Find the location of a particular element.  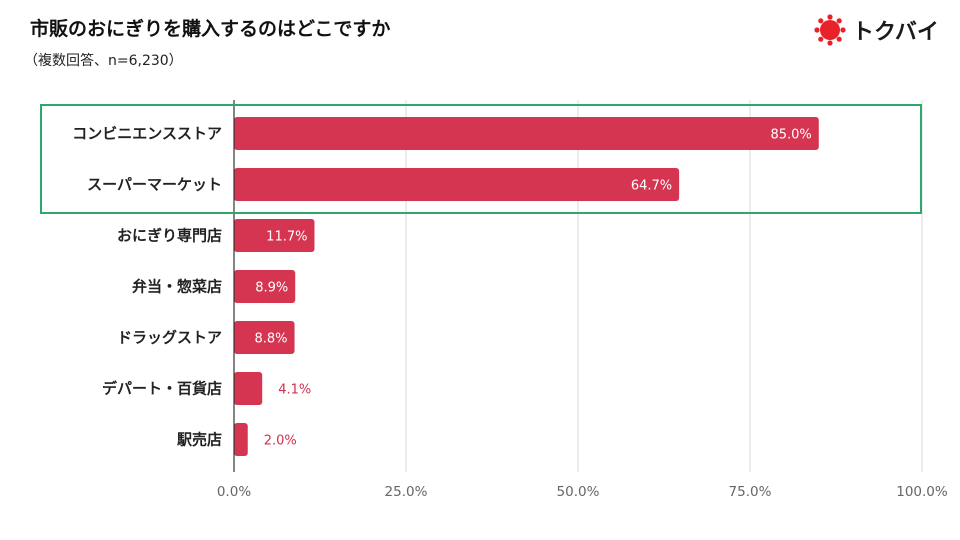

x-tick-label: 50.0% is located at coordinates (578, 492).